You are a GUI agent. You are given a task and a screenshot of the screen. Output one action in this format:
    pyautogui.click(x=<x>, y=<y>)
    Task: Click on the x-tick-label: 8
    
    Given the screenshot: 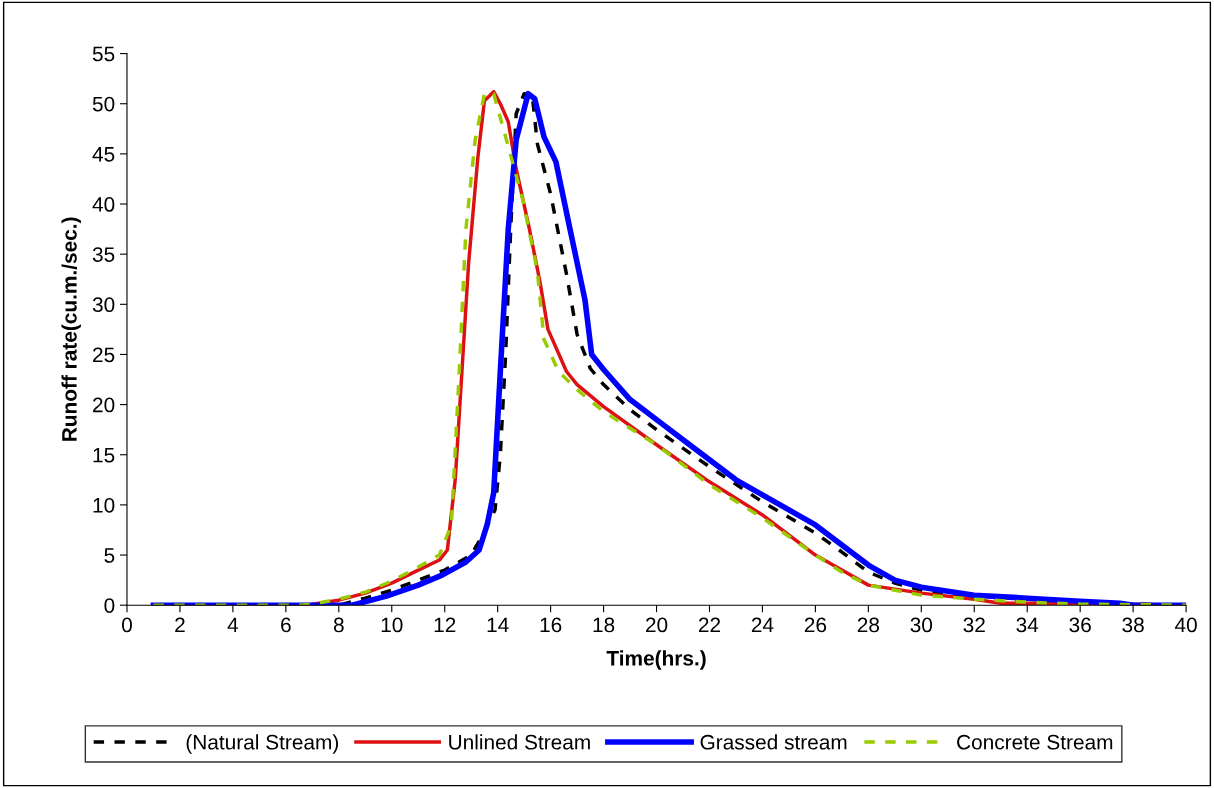 What is the action you would take?
    pyautogui.click(x=338, y=625)
    